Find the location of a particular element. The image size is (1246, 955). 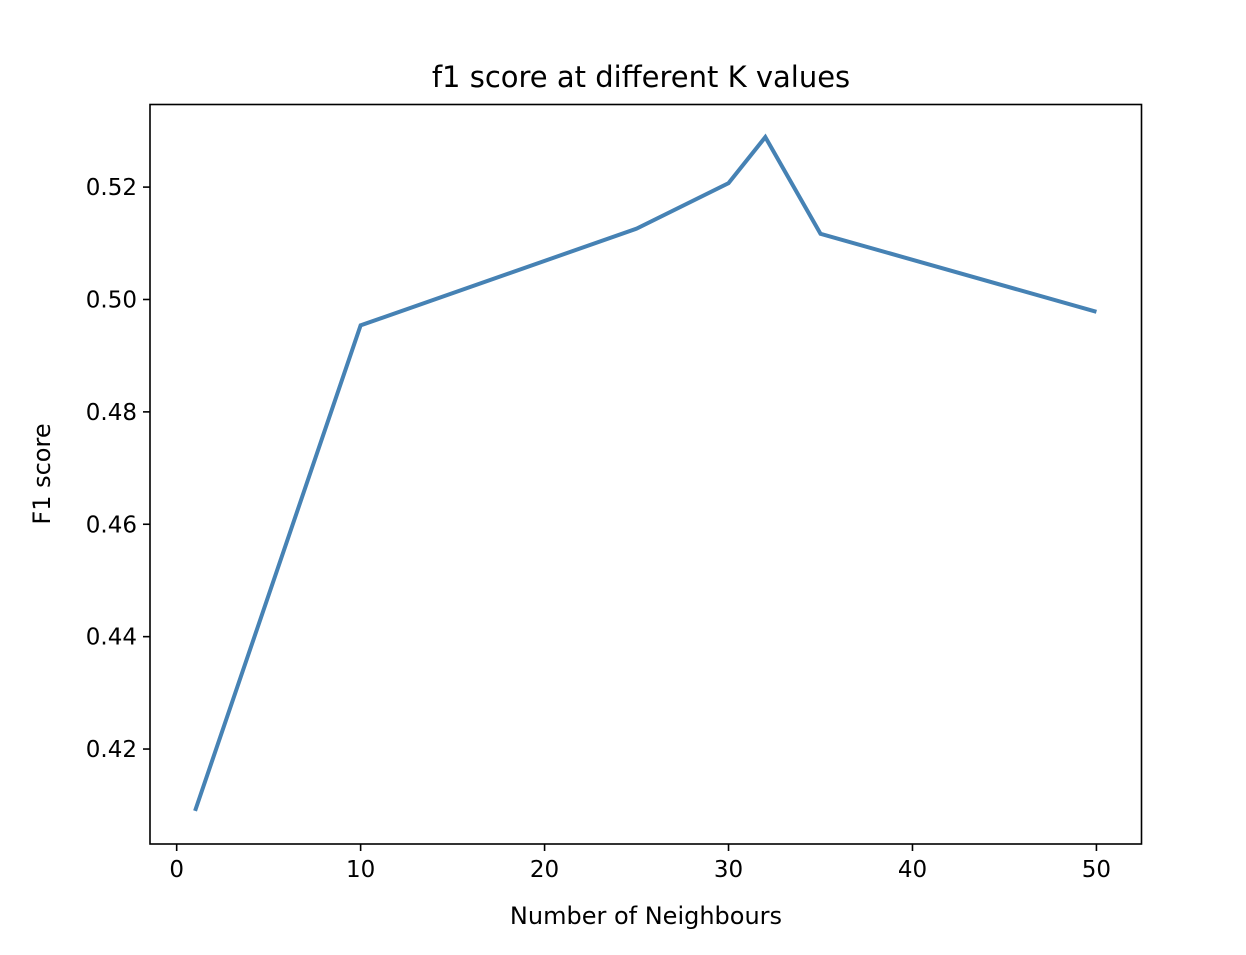

x-tick-label: 0 is located at coordinates (176, 870).